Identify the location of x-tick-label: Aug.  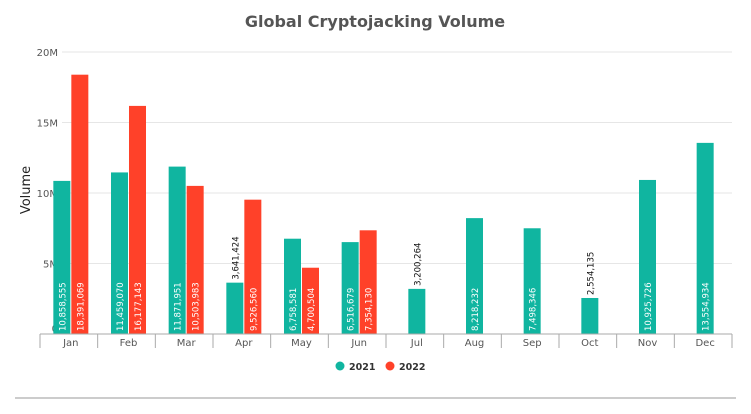
(475, 343).